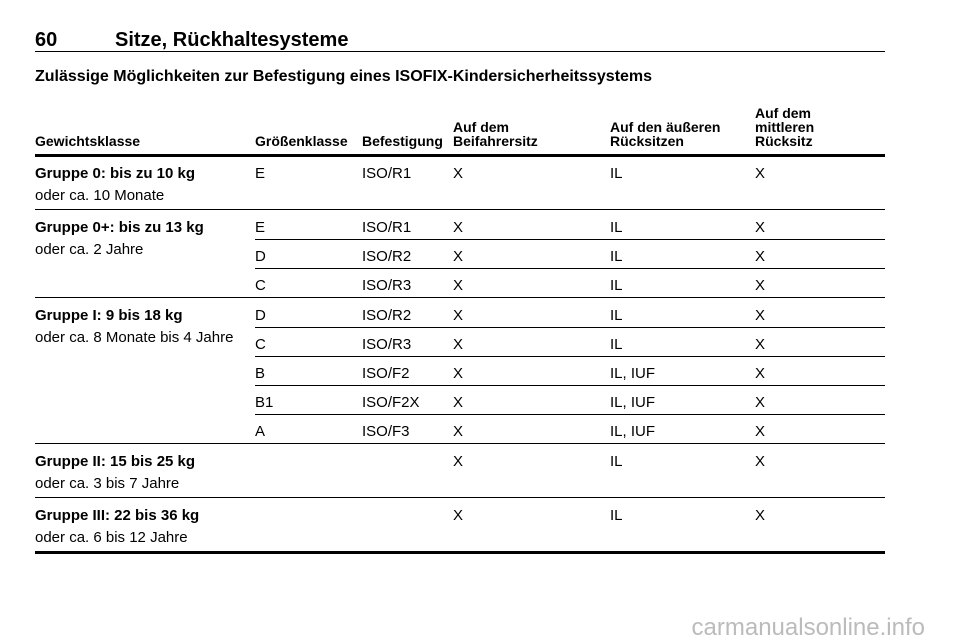 The width and height of the screenshot is (960, 642). I want to click on group-note: oder ca. 6 bis 12 Jahre, so click(111, 537).